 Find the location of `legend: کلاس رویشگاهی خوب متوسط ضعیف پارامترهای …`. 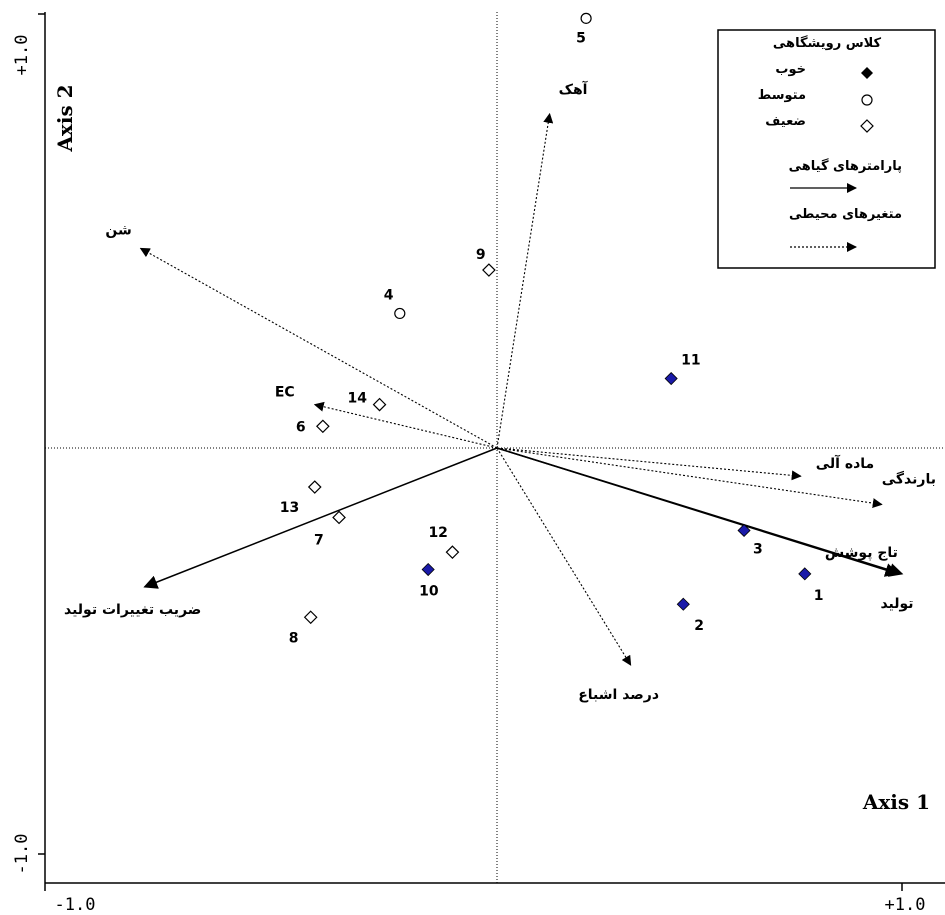

legend: کلاس رویشگاهی خوب متوسط ضعیف پارامترهای … is located at coordinates (826, 149).